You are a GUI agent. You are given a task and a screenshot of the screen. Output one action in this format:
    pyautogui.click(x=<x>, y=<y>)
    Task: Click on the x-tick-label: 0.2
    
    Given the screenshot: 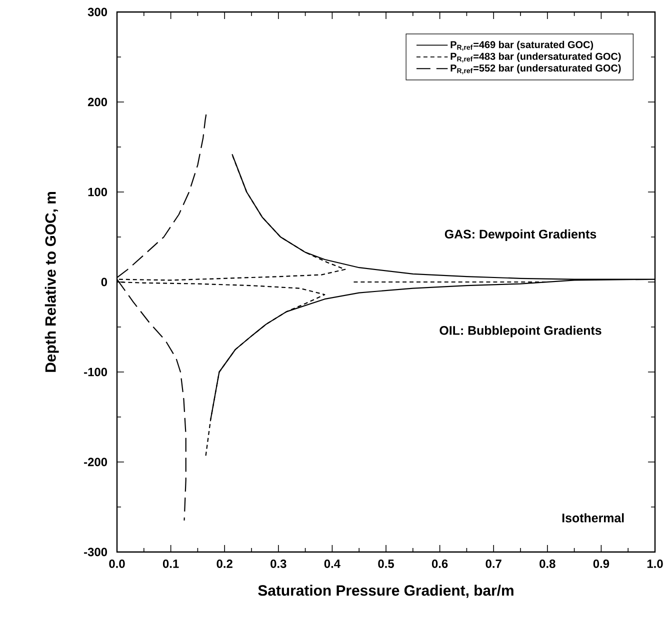 What is the action you would take?
    pyautogui.click(x=224, y=564)
    